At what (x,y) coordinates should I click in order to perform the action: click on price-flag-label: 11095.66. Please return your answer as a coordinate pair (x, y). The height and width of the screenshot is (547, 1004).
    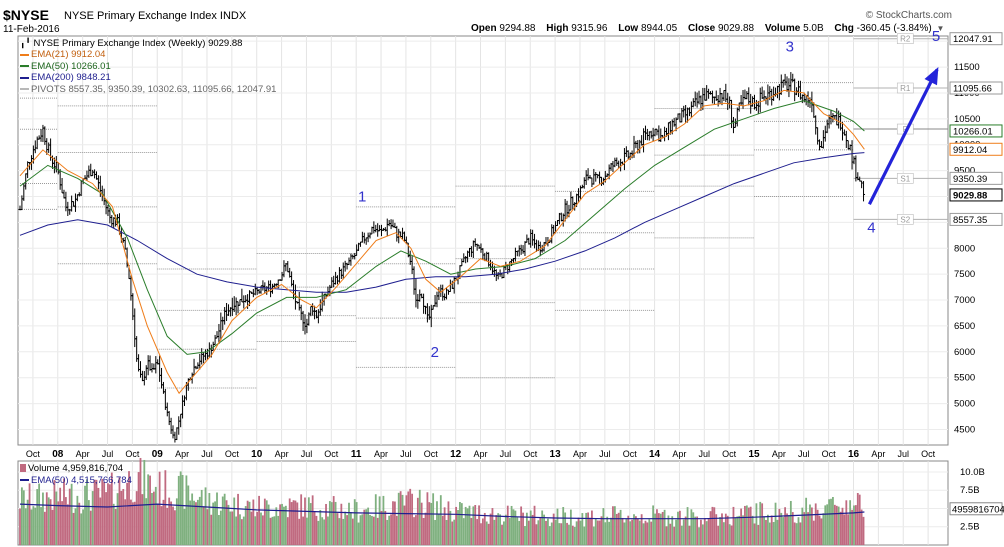
    Looking at the image, I should click on (972, 88).